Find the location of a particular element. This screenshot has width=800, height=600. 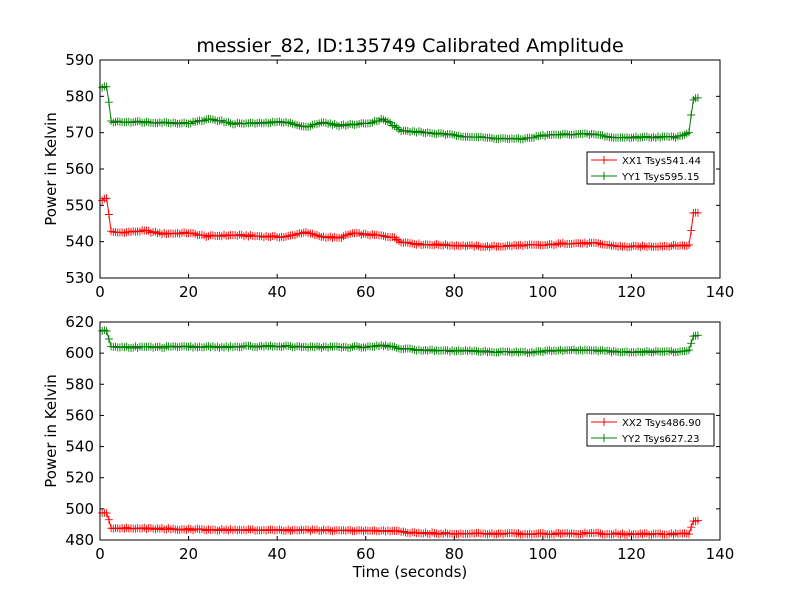

top-x-tick-label: 80 is located at coordinates (454, 292).